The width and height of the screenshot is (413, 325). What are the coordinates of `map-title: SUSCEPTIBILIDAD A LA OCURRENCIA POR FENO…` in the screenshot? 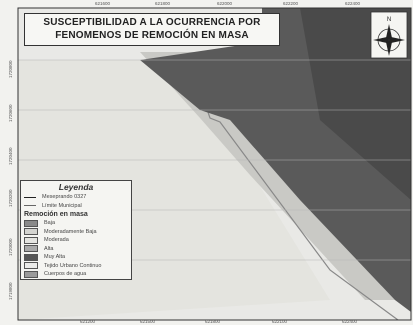 It's located at (152, 29).